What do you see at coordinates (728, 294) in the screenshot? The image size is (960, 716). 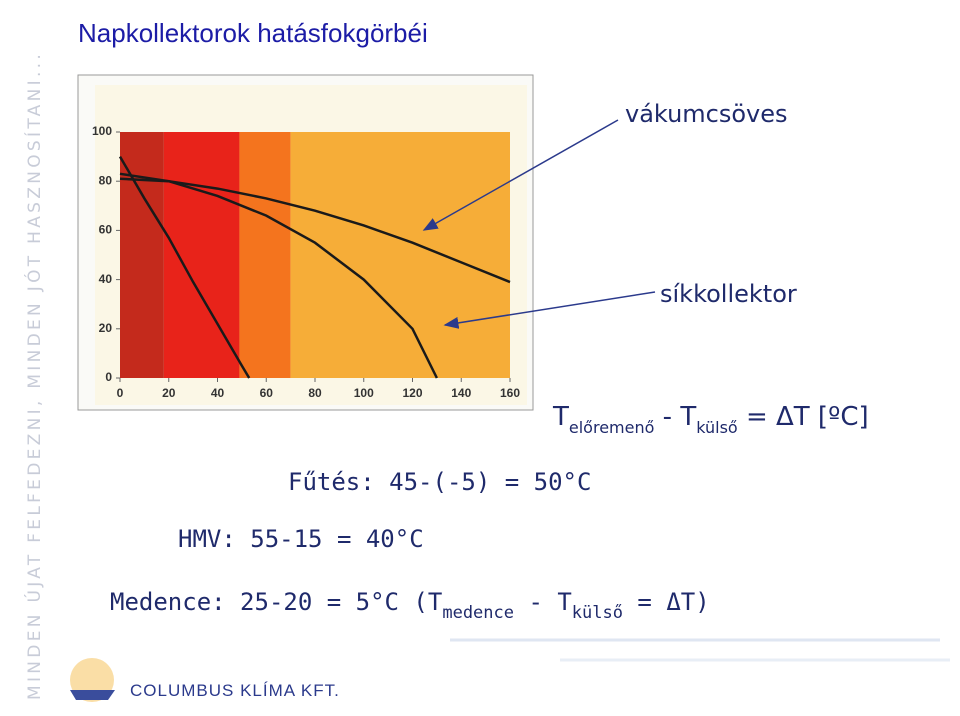 I see `annotation: síkkollektor` at bounding box center [728, 294].